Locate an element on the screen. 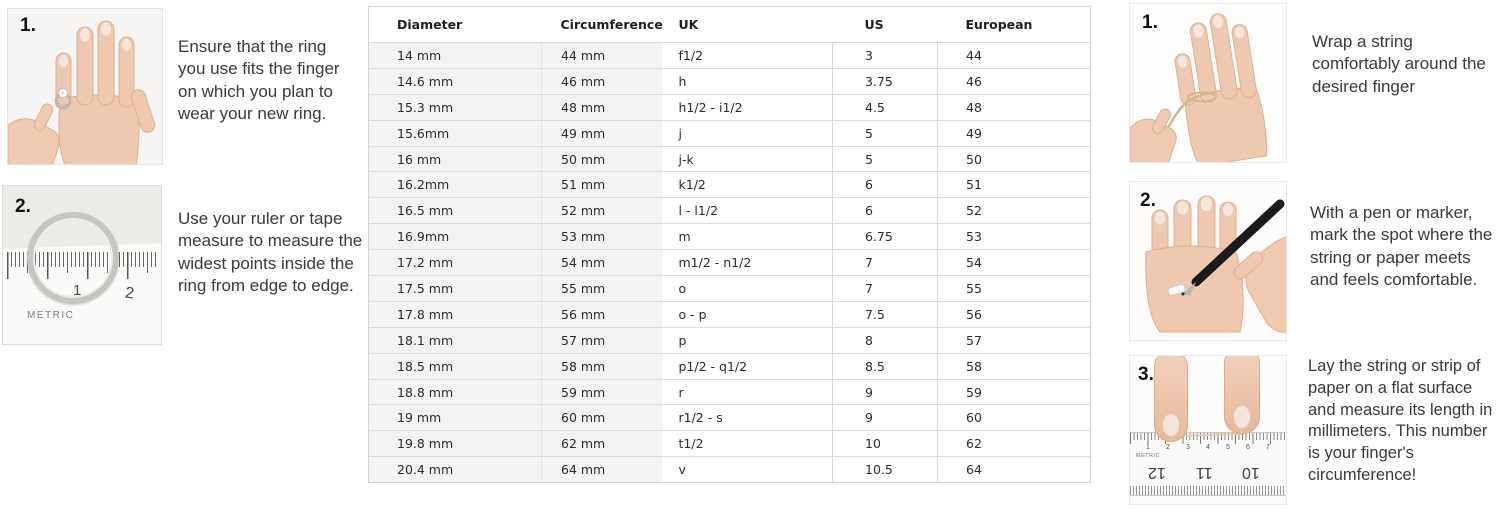 This screenshot has width=1500, height=510. table-cell: 14 mm is located at coordinates (455, 55).